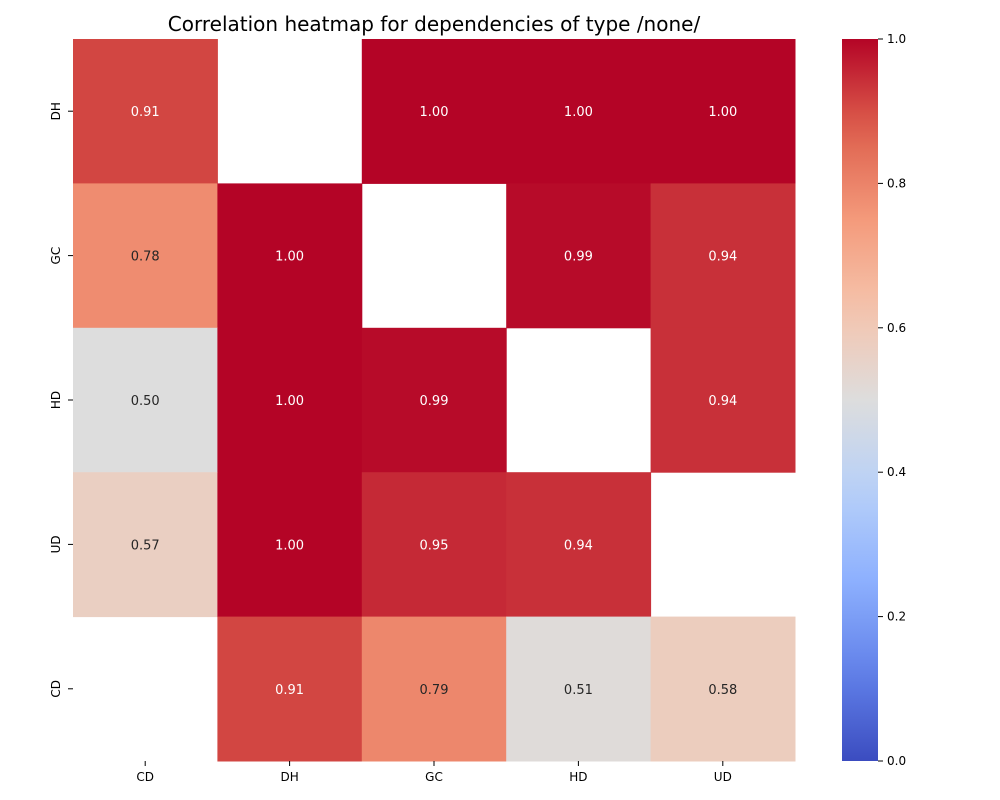  I want to click on cell-value-label: 0.57, so click(145, 545).